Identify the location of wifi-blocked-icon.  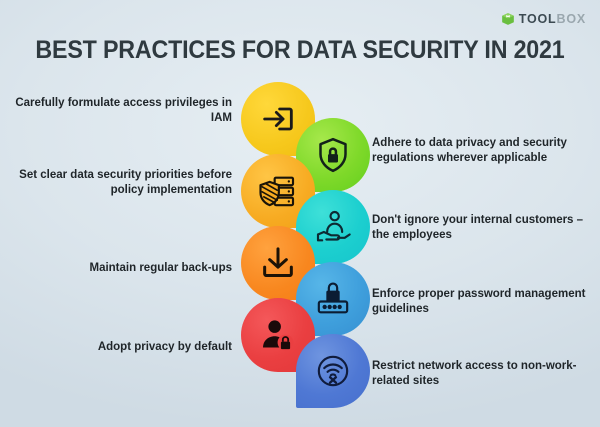
(333, 371).